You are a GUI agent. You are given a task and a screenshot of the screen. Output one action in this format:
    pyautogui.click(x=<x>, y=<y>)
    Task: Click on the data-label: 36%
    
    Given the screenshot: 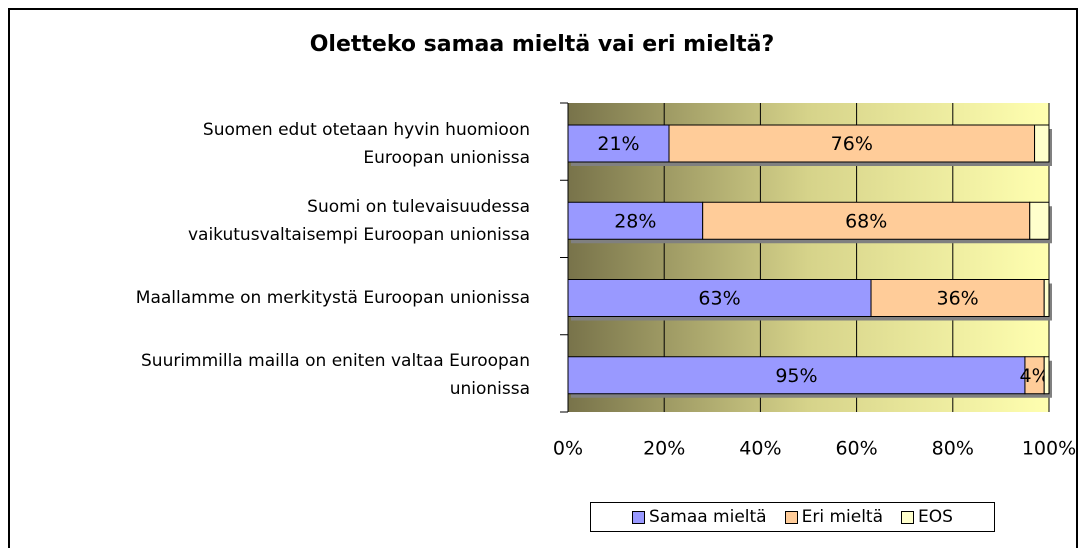 What is the action you would take?
    pyautogui.click(x=957, y=299)
    